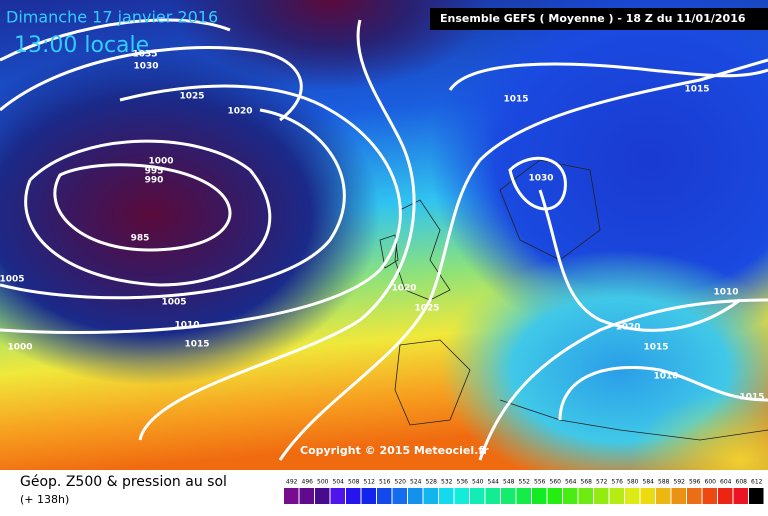 The height and width of the screenshot is (516, 768). I want to click on scale-label: 576, so click(618, 482).